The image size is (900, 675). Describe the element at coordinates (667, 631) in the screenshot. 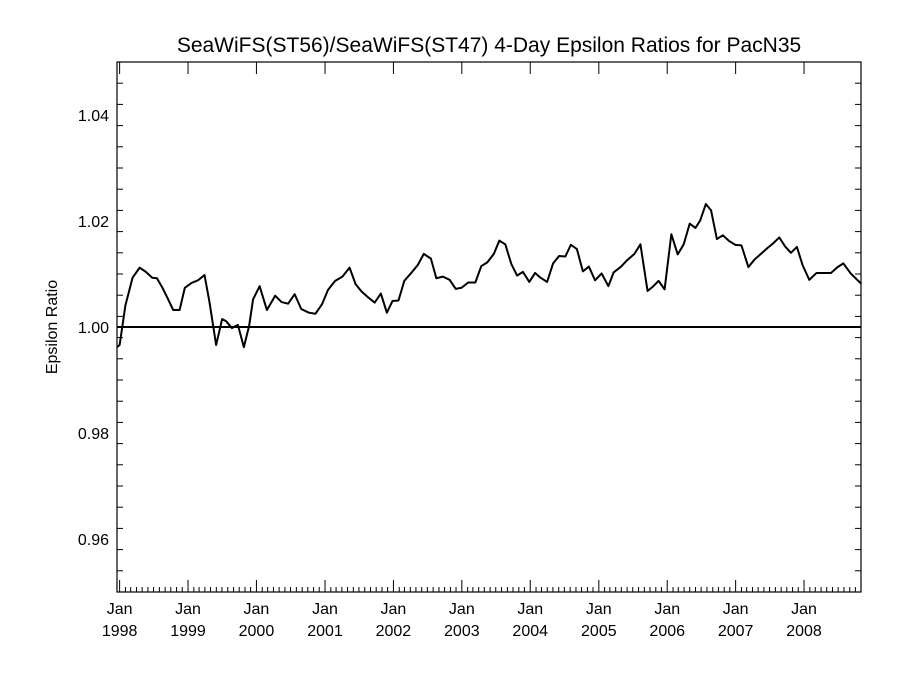

I see `x-tick-label-year: 2006` at that location.